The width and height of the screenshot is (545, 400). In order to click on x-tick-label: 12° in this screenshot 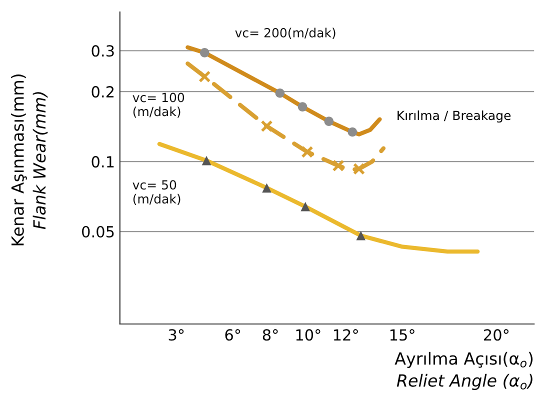, I will do `click(346, 334)`.